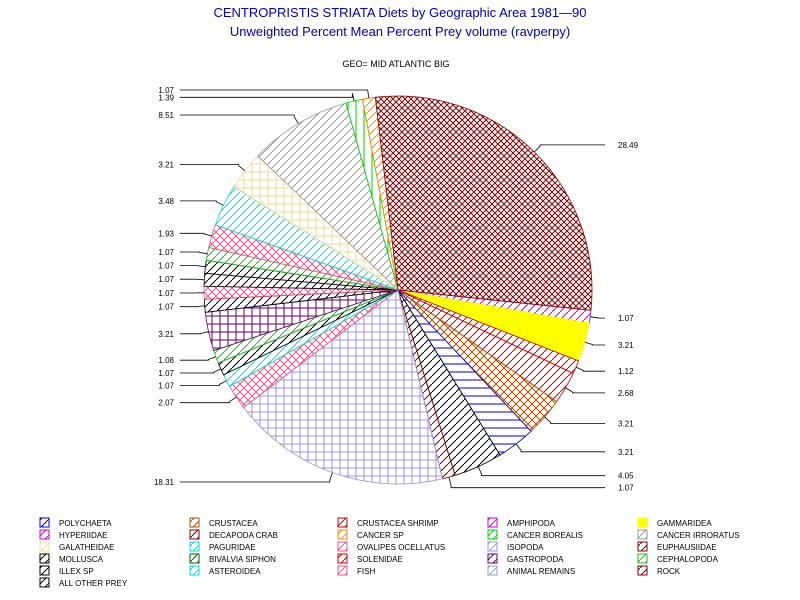  I want to click on legend-label: CANCER SP, so click(380, 535).